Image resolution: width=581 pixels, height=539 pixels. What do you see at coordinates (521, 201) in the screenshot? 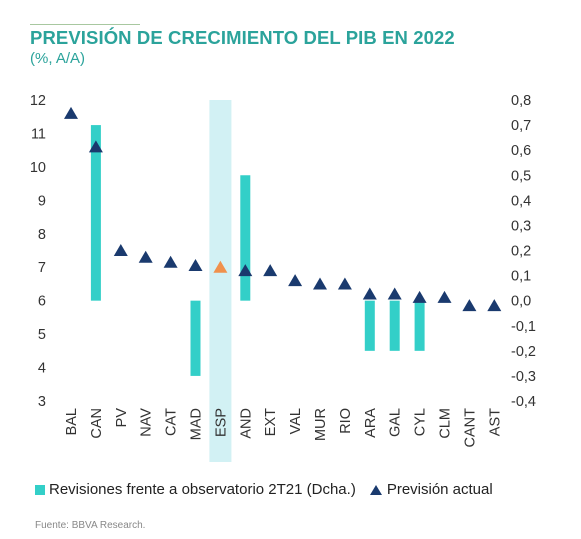
I see `right-axis-tick-label: 0,4` at bounding box center [521, 201].